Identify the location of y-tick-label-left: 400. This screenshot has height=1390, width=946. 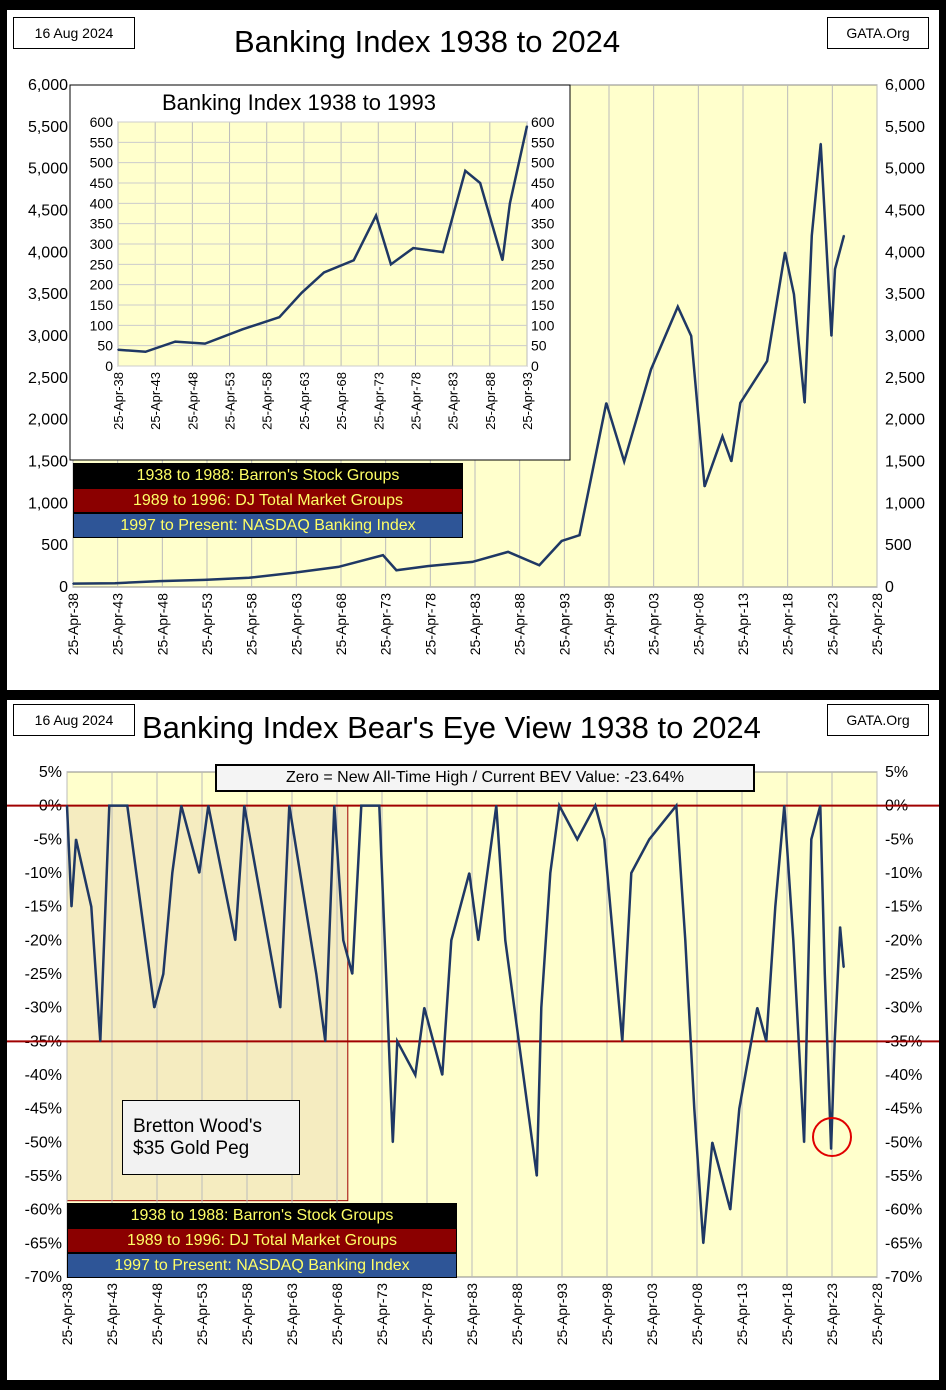
(102, 203).